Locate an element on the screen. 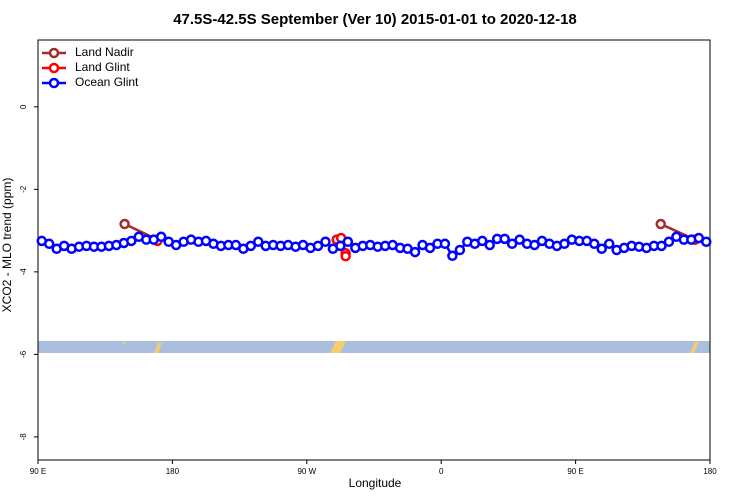 The image size is (750, 500). y-tick-label: 0 is located at coordinates (23, 106).